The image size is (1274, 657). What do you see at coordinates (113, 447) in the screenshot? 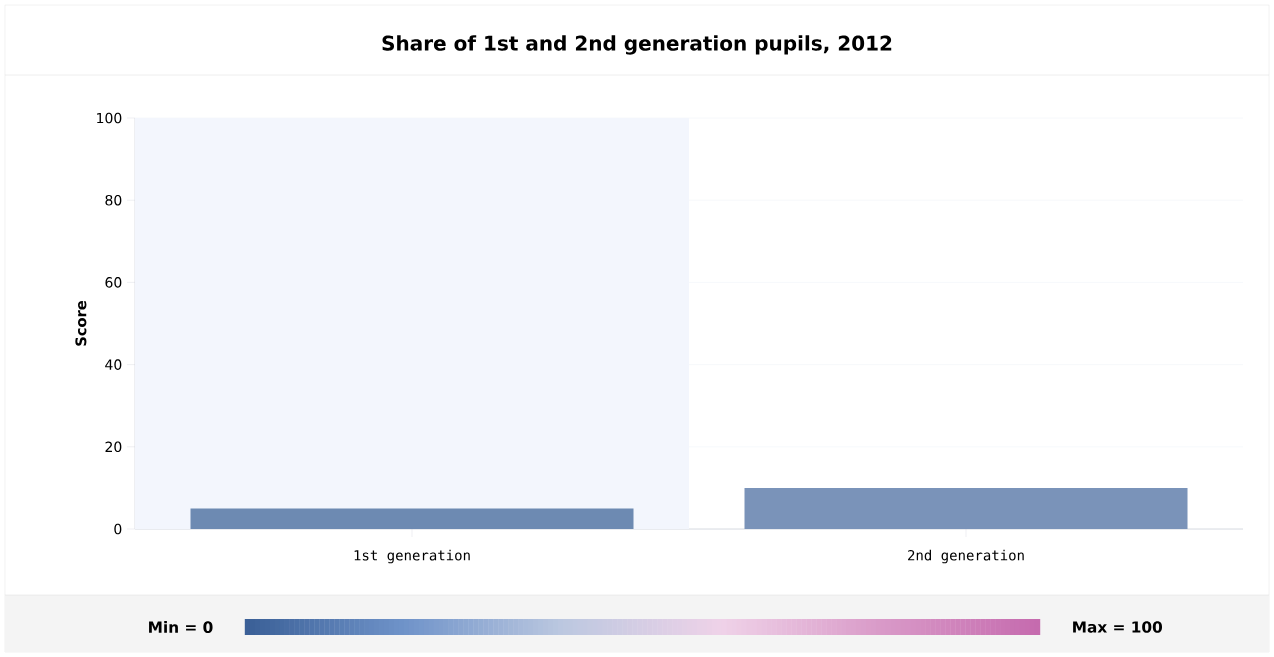
I see `y-tick-label: 20` at bounding box center [113, 447].